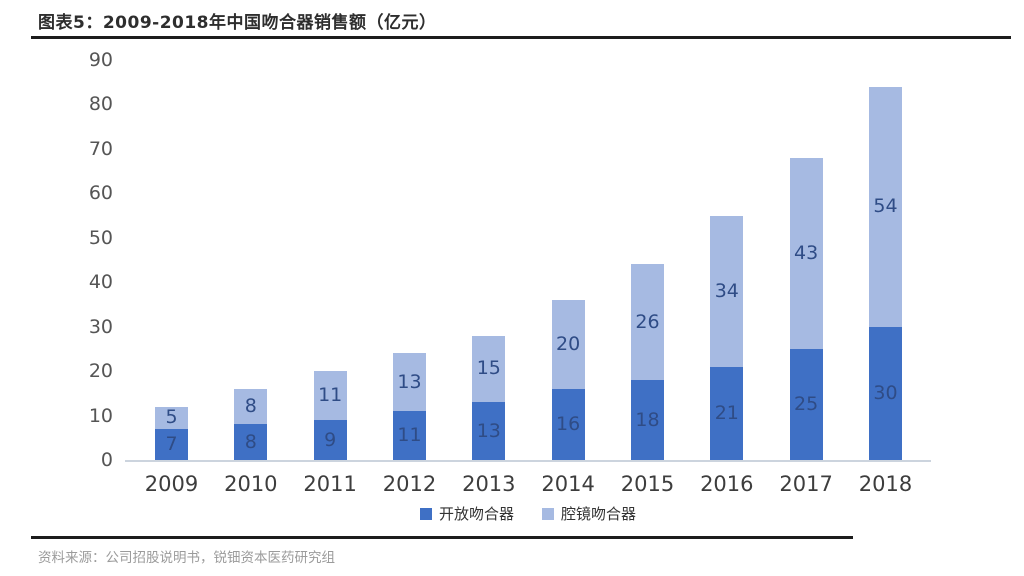 The width and height of the screenshot is (1024, 576). I want to click on bar-segment-endoscopic-stapler: 5, so click(171, 417).